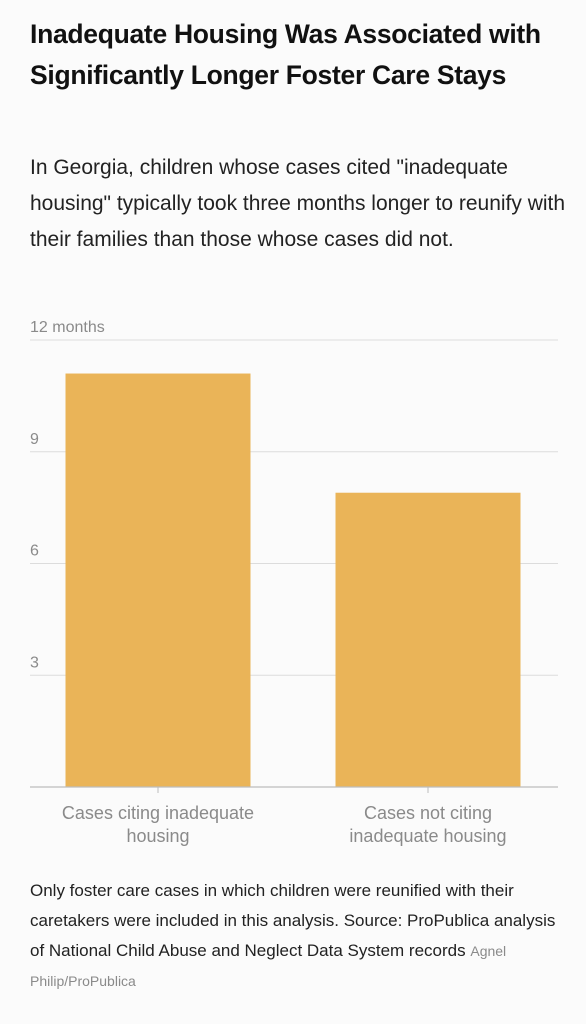 The width and height of the screenshot is (586, 1024). Describe the element at coordinates (34, 439) in the screenshot. I see `y-tick-label: 9` at that location.